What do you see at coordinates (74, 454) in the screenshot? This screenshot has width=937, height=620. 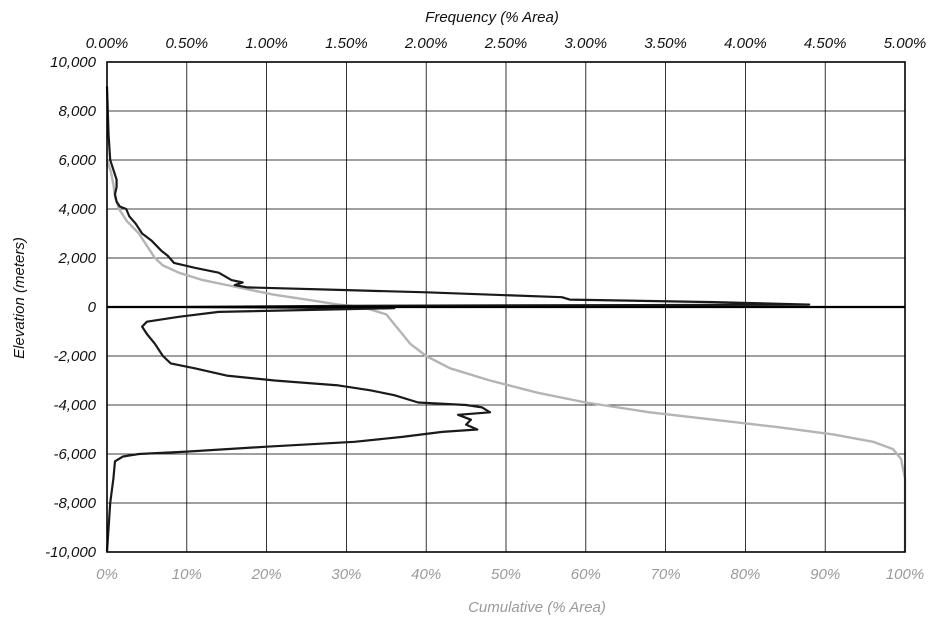 I see `y-tick-label: -6,000` at bounding box center [74, 454].